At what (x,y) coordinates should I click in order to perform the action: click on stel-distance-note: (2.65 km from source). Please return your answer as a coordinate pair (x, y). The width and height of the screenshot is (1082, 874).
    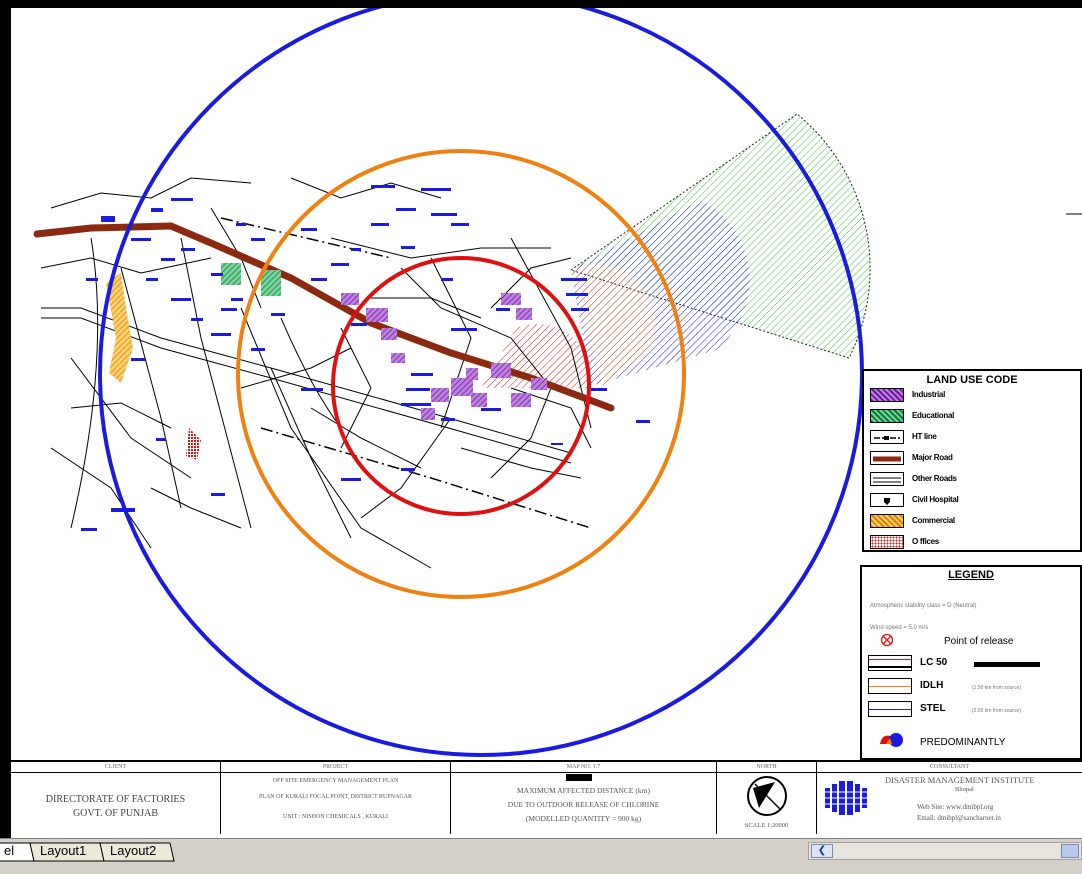
    Looking at the image, I should click on (996, 711).